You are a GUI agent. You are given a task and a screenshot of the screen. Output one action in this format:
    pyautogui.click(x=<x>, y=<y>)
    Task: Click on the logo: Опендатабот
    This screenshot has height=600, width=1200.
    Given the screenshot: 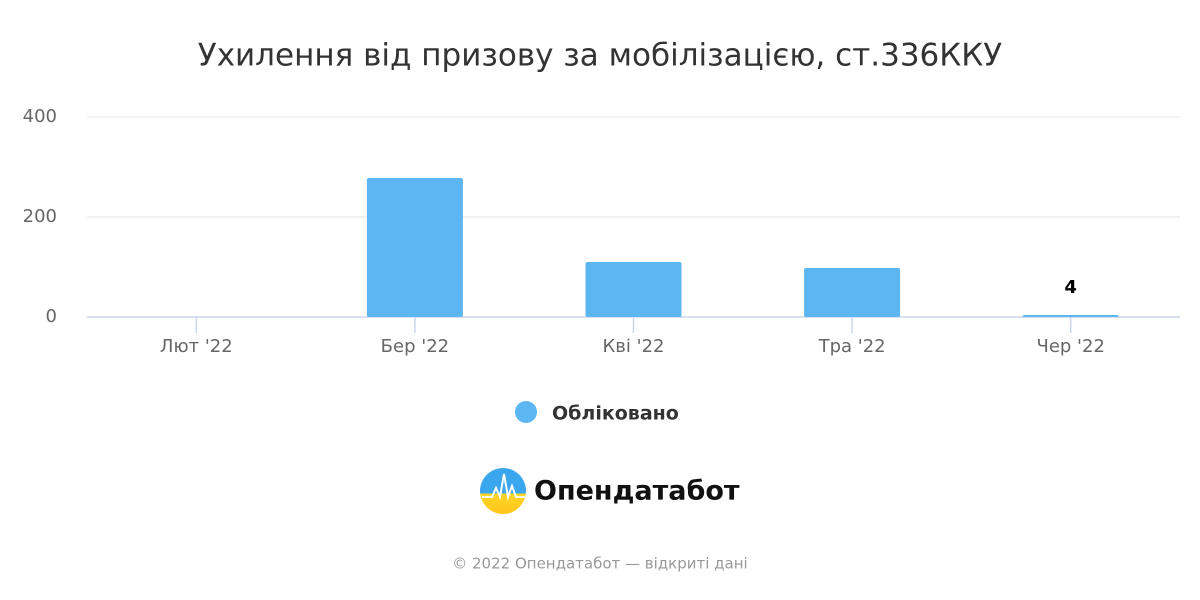 What is the action you would take?
    pyautogui.click(x=610, y=491)
    